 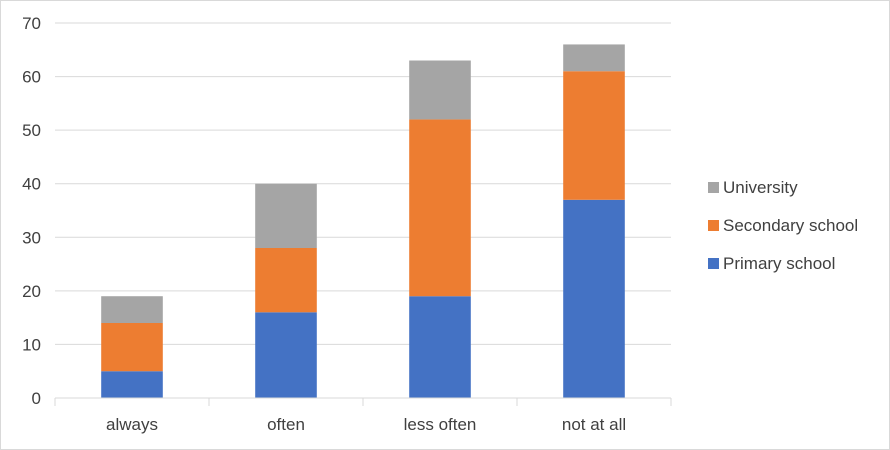 What do you see at coordinates (31, 23) in the screenshot?
I see `y-tick-label: 70` at bounding box center [31, 23].